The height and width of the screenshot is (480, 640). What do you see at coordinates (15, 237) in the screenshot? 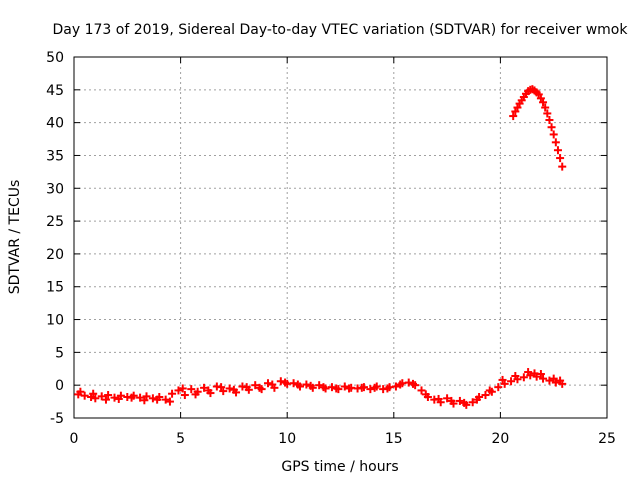
I see `y-axis-label: SDTVAR / TECUs` at bounding box center [15, 237].